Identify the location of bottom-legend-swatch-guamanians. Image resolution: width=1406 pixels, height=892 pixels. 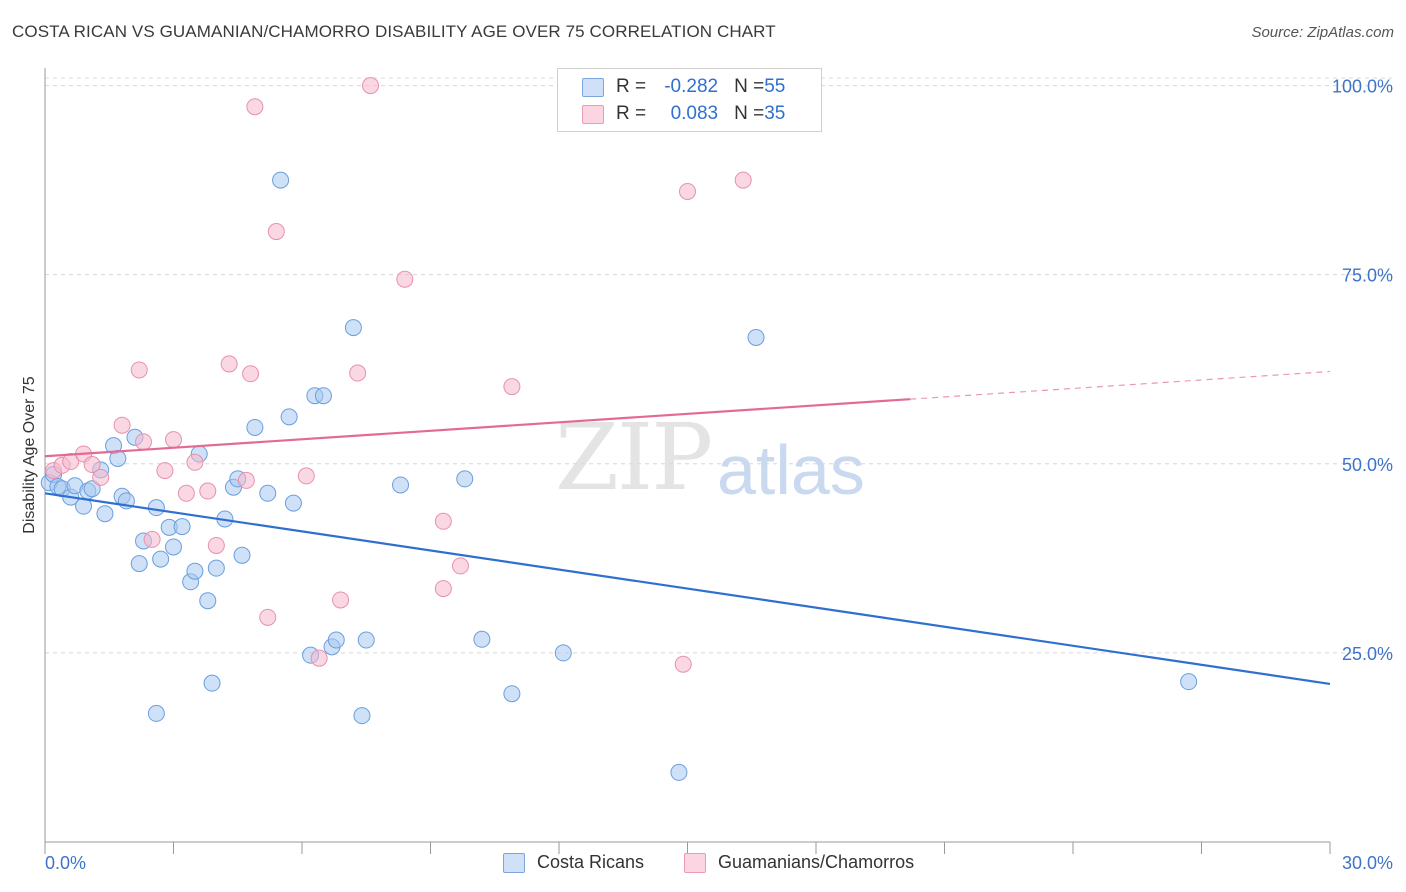
(695, 862).